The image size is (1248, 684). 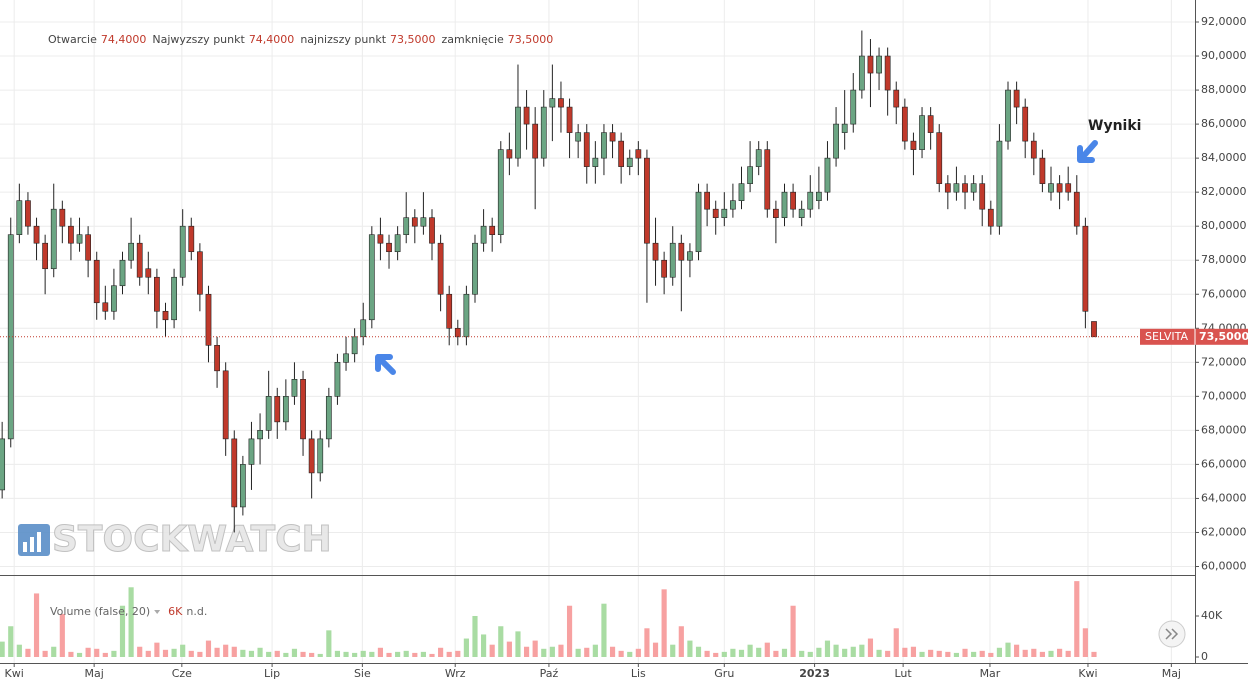 I want to click on ohlc-value: 73,5000, so click(x=531, y=39).